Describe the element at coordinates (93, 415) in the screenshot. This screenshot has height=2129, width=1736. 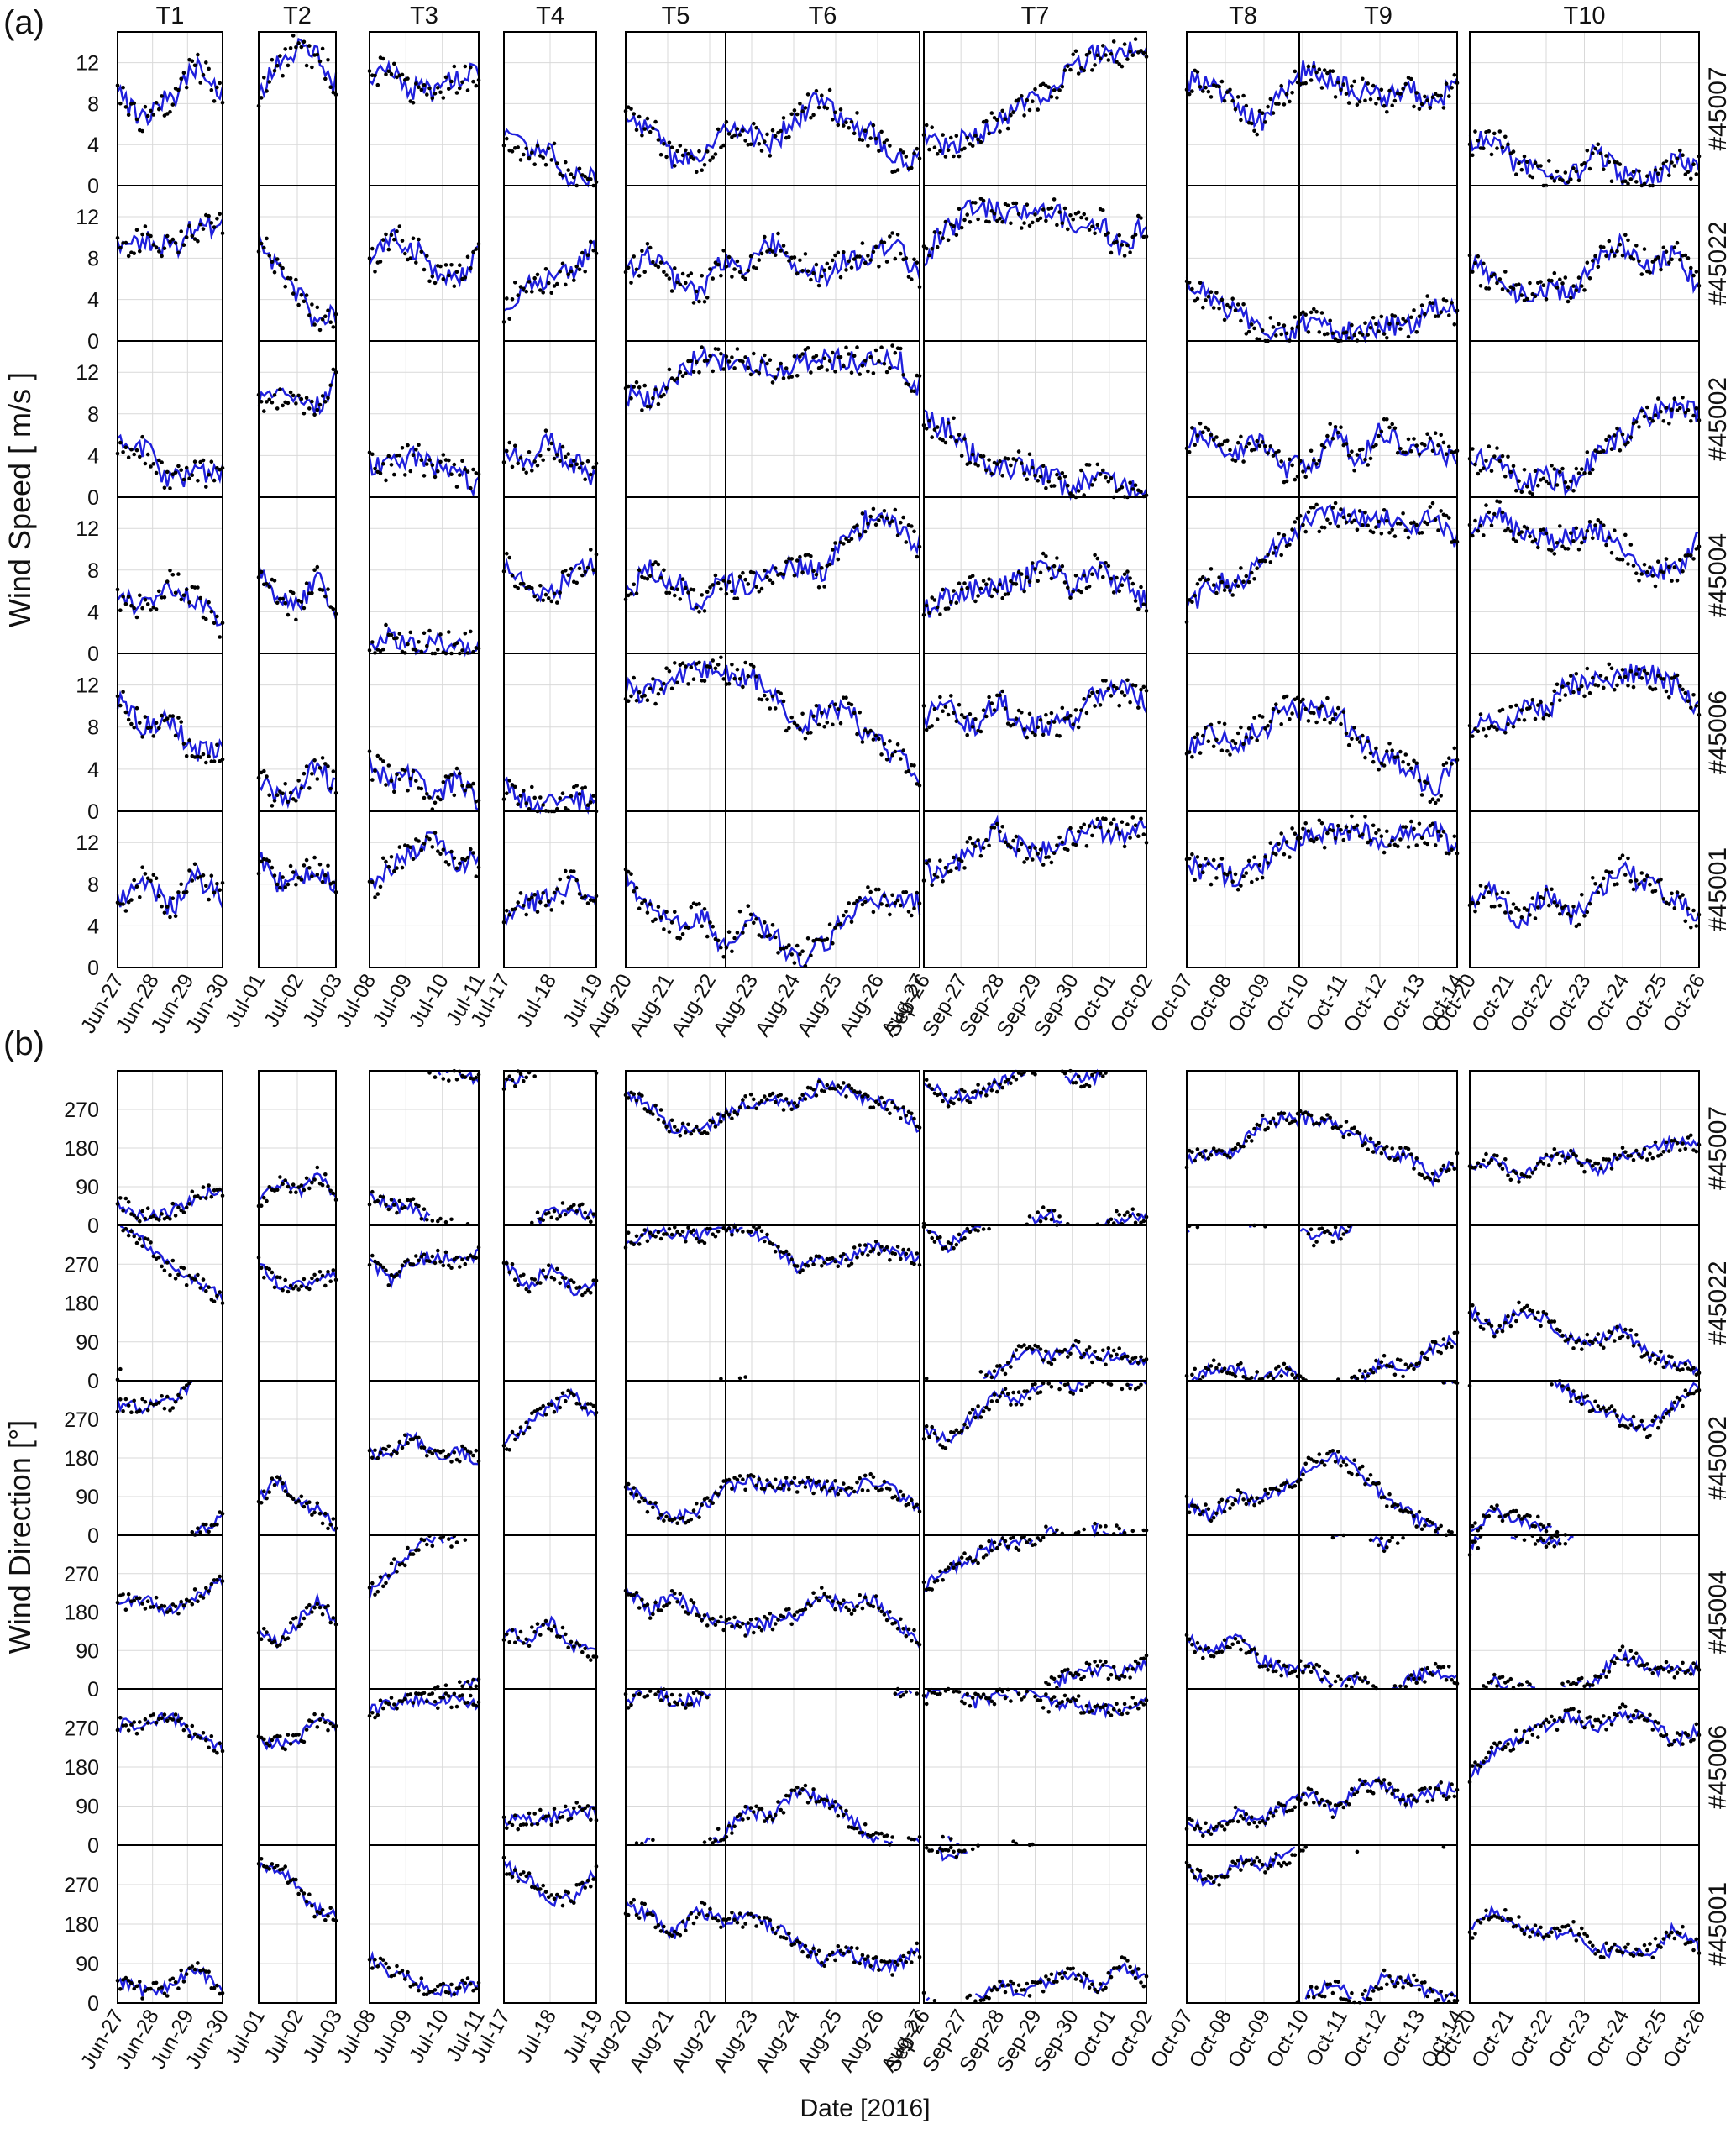
I see `y-tick-label: 8` at that location.